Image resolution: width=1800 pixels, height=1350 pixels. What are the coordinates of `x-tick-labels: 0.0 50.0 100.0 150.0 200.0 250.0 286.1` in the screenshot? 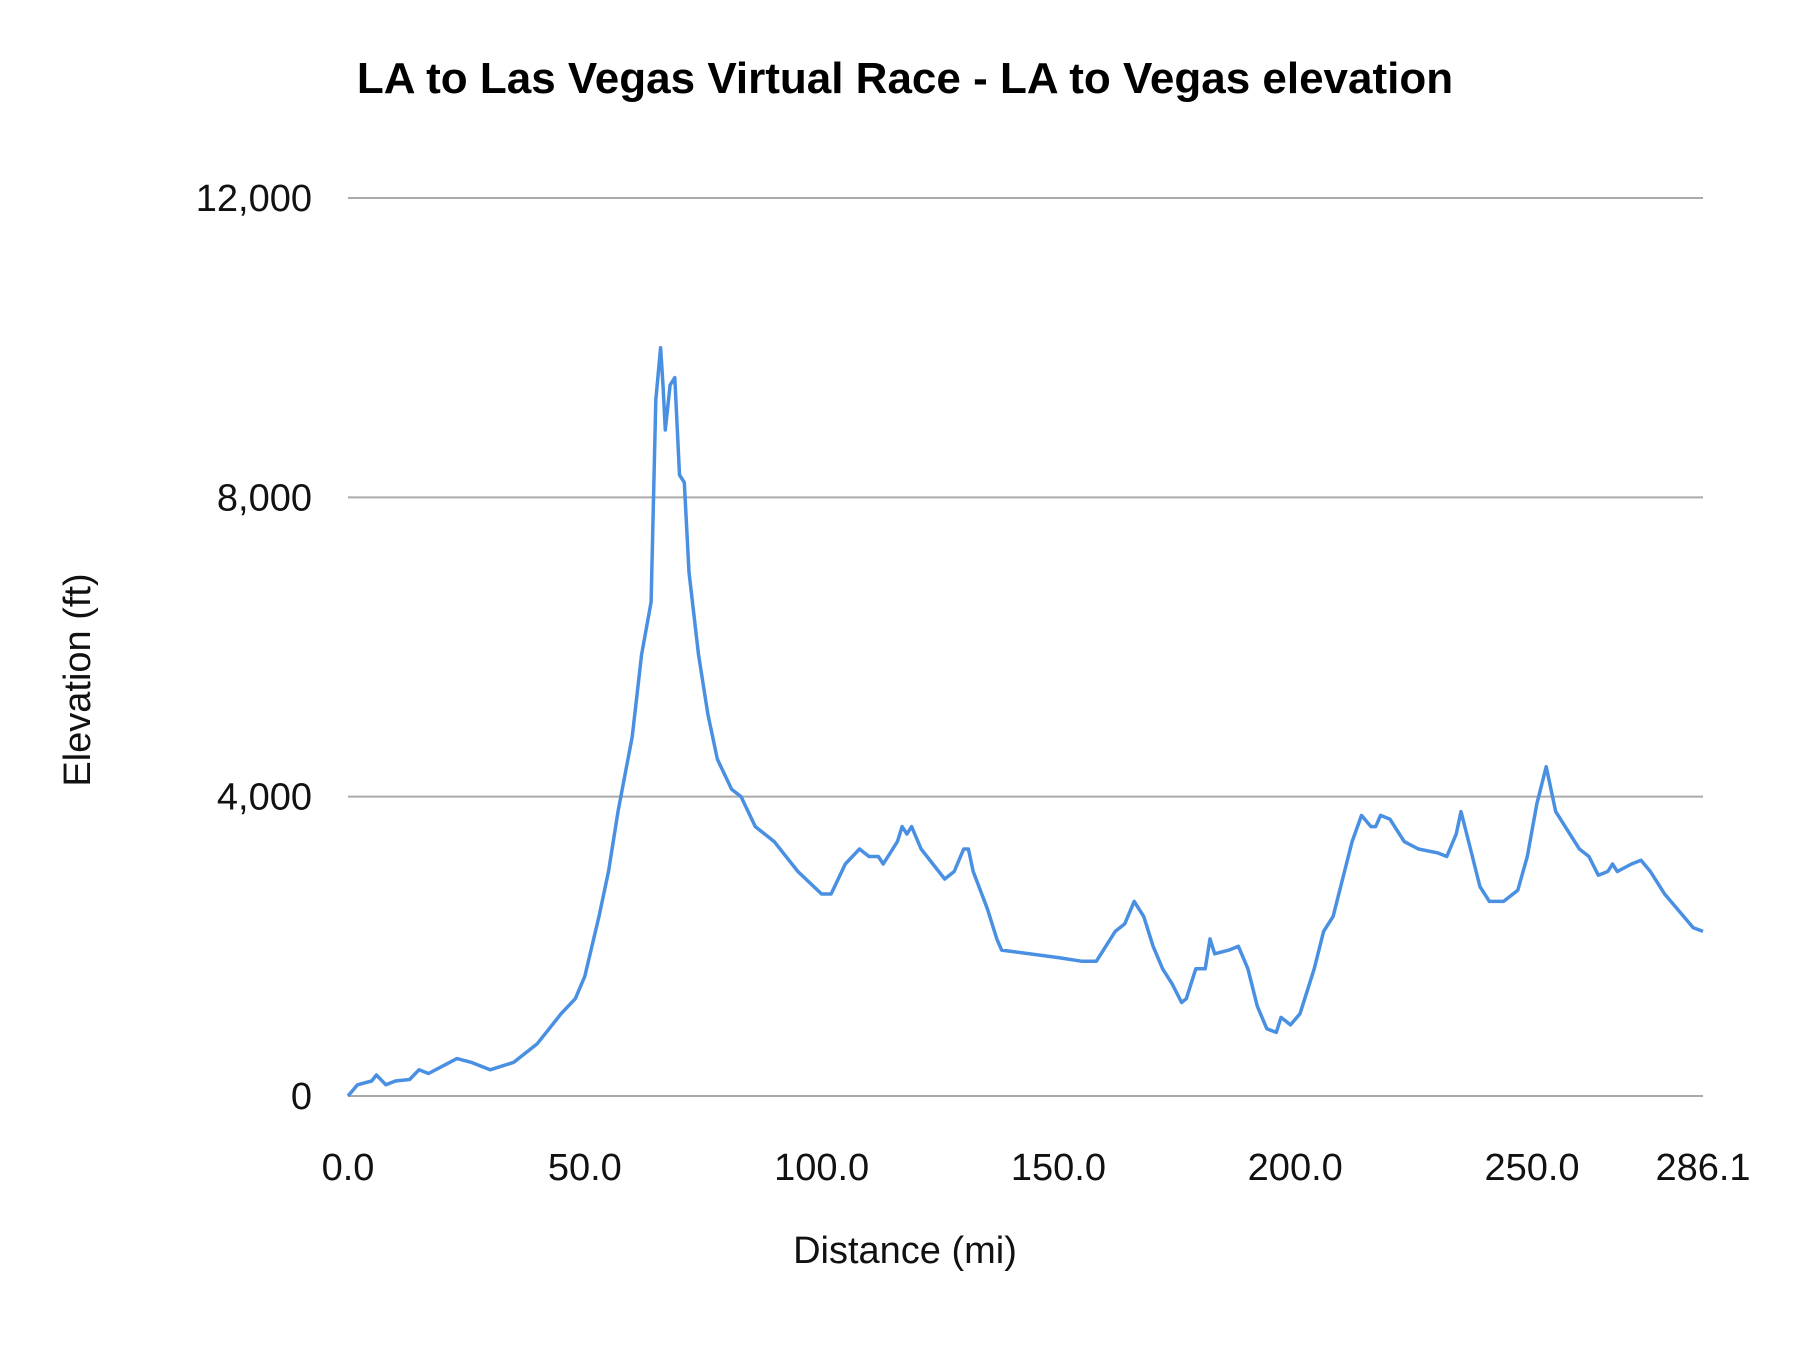 It's located at (1036, 1168).